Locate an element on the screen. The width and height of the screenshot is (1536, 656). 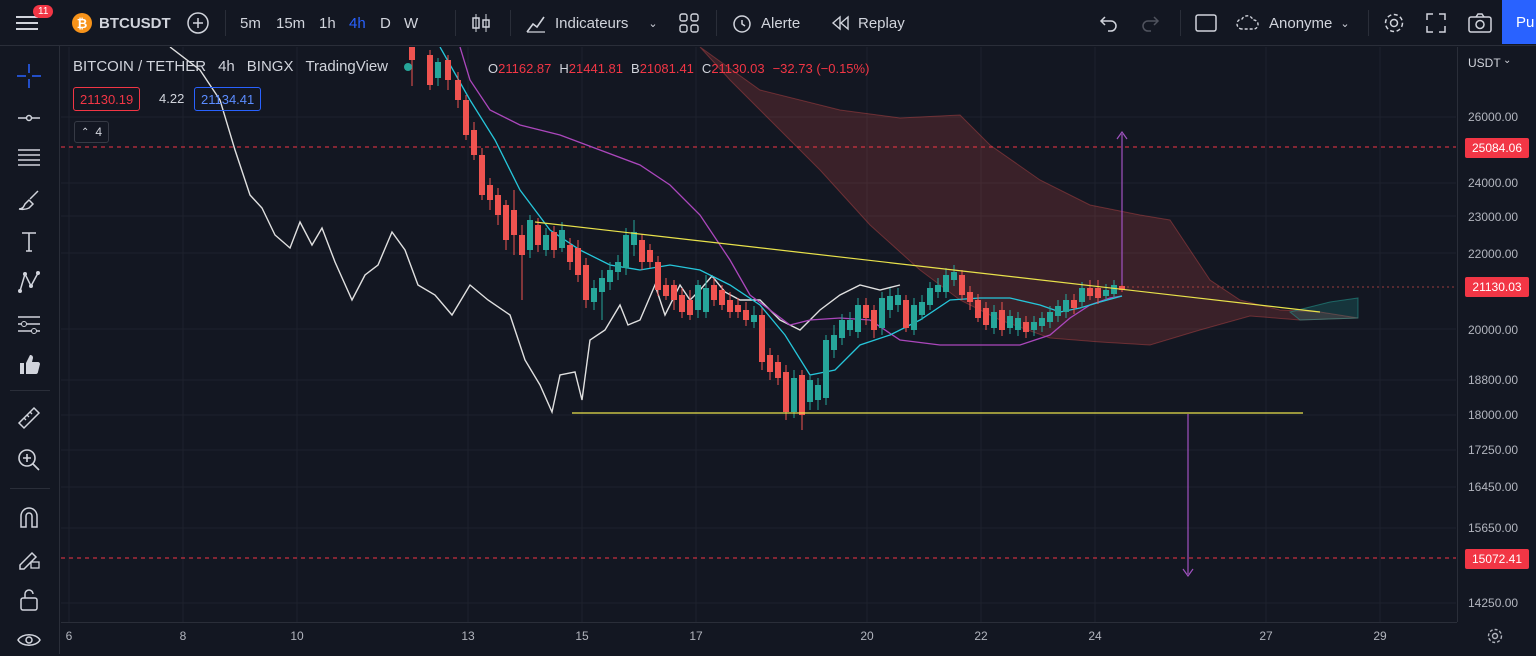
layout-grid-icon is located at coordinates (689, 23).